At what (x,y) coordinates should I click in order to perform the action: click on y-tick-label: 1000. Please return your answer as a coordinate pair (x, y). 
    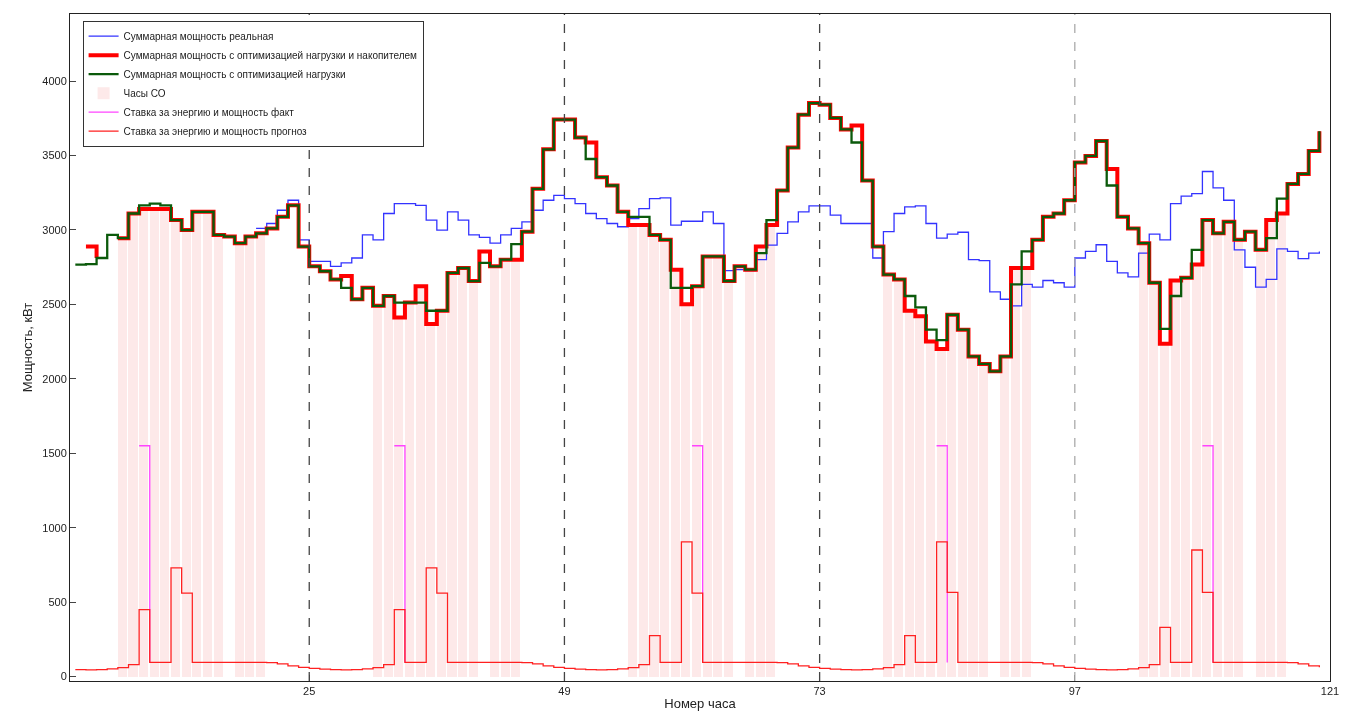
    Looking at the image, I should click on (54, 527).